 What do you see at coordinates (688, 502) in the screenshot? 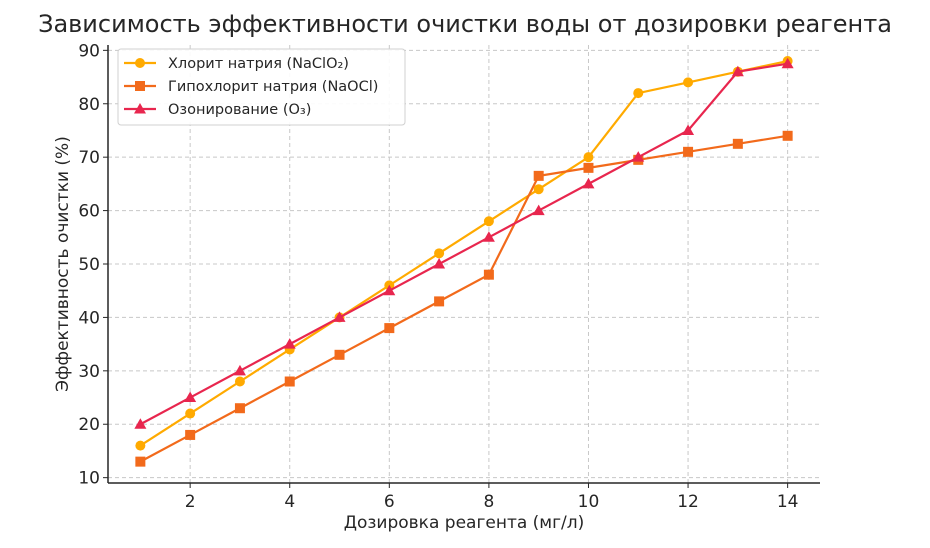
I see `x-tick-label: 12` at bounding box center [688, 502].